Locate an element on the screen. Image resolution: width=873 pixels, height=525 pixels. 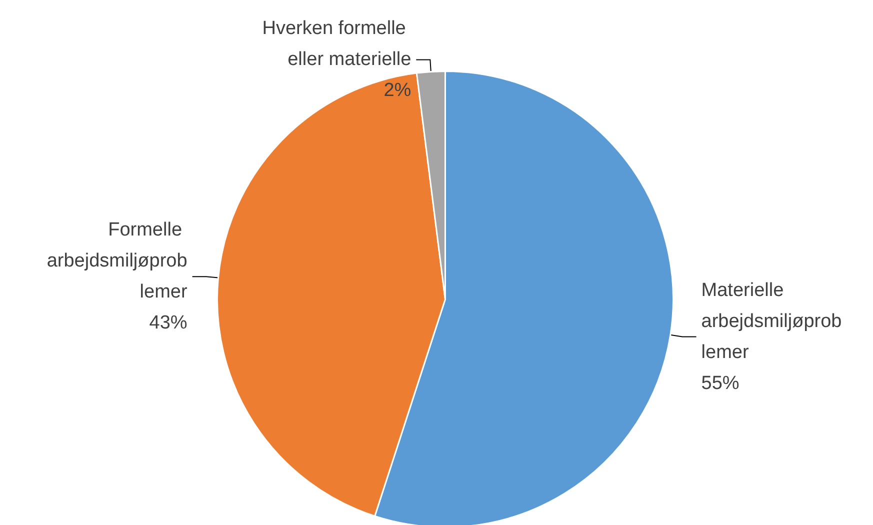
slice-label: Formelle arbejdsmiljøproblemer is located at coordinates (117, 261).